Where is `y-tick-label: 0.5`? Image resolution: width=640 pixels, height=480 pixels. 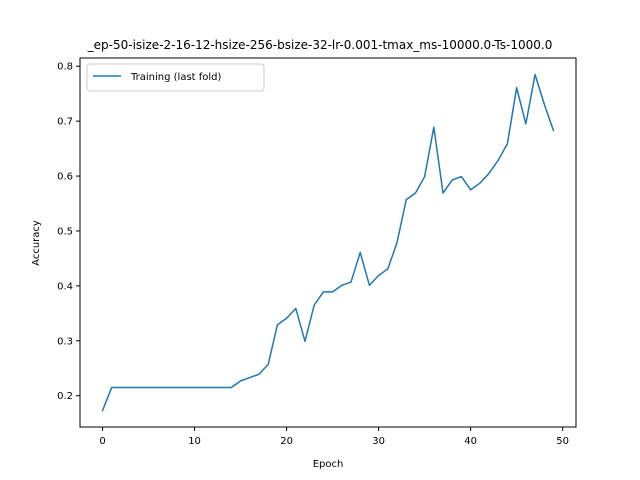 y-tick-label: 0.5 is located at coordinates (65, 231).